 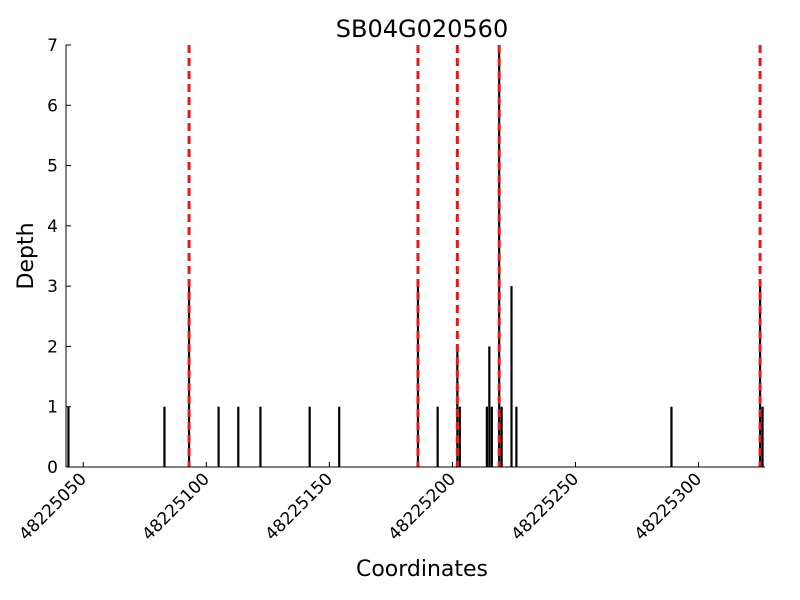 I want to click on y-tick-label-2: 2, so click(x=52, y=347).